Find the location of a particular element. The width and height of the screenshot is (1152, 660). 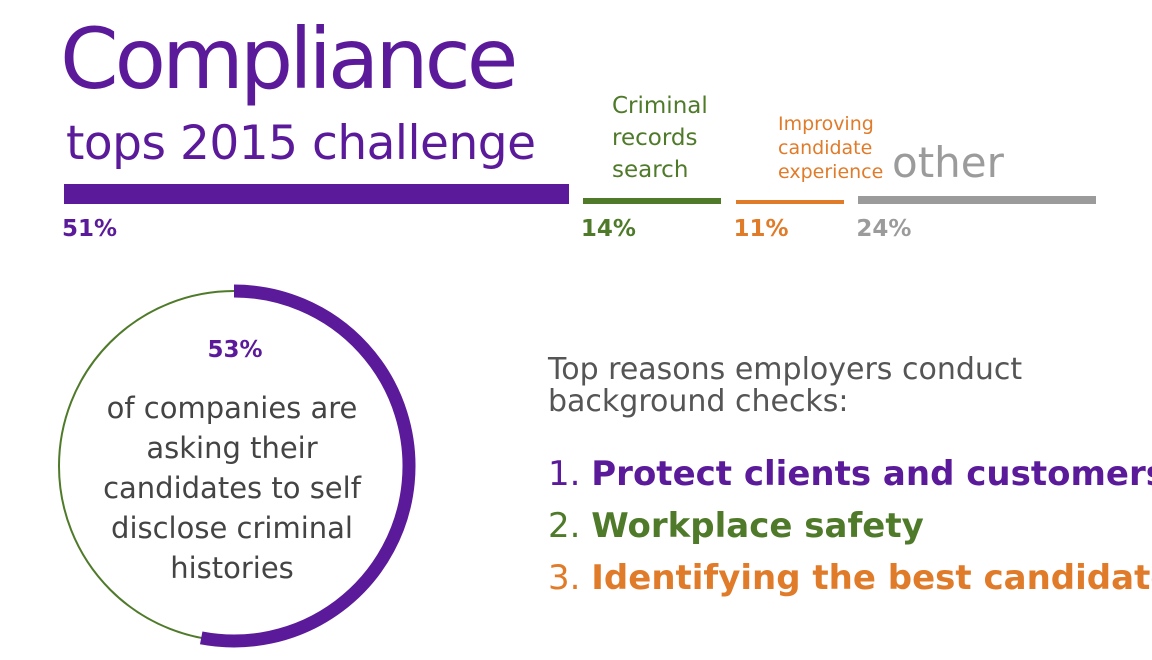

reason-item-2: 2. Workplace safety is located at coordinates (736, 526).